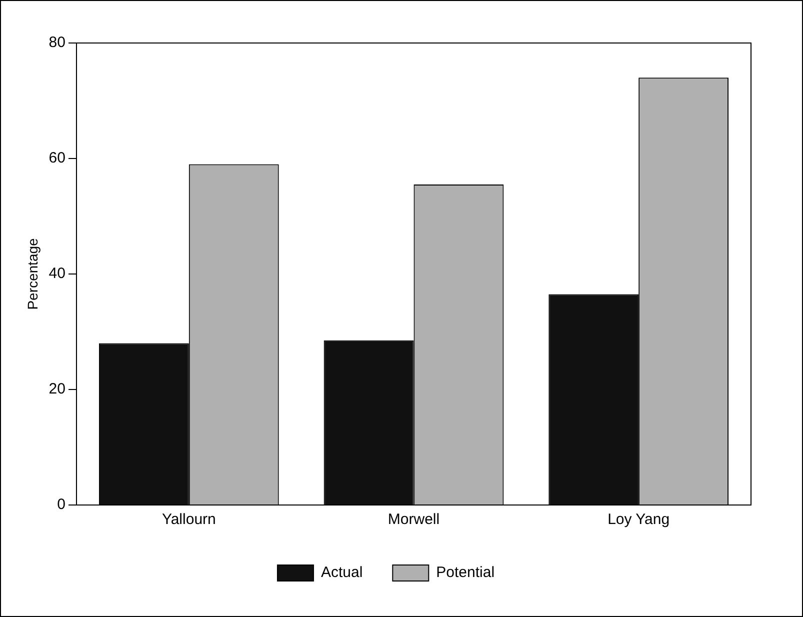  I want to click on x-tick-label: Morwell, so click(414, 519).